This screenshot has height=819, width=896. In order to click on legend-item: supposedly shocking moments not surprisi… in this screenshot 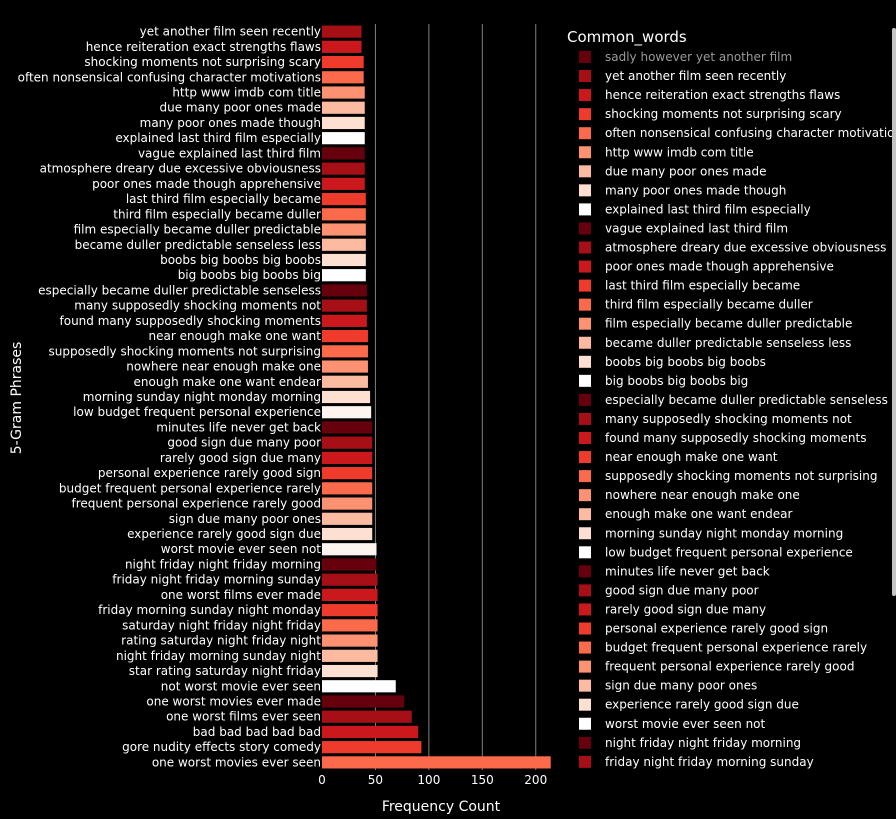, I will do `click(728, 476)`.